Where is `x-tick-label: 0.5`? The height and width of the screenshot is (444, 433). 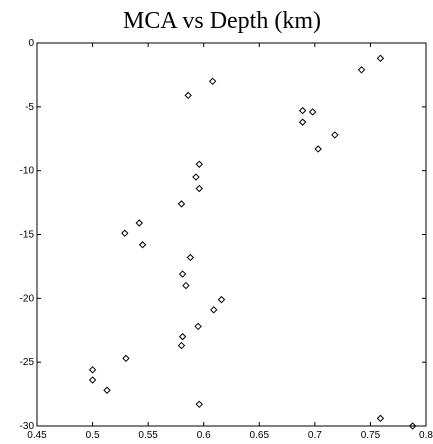
x-tick-label: 0.5 is located at coordinates (93, 435).